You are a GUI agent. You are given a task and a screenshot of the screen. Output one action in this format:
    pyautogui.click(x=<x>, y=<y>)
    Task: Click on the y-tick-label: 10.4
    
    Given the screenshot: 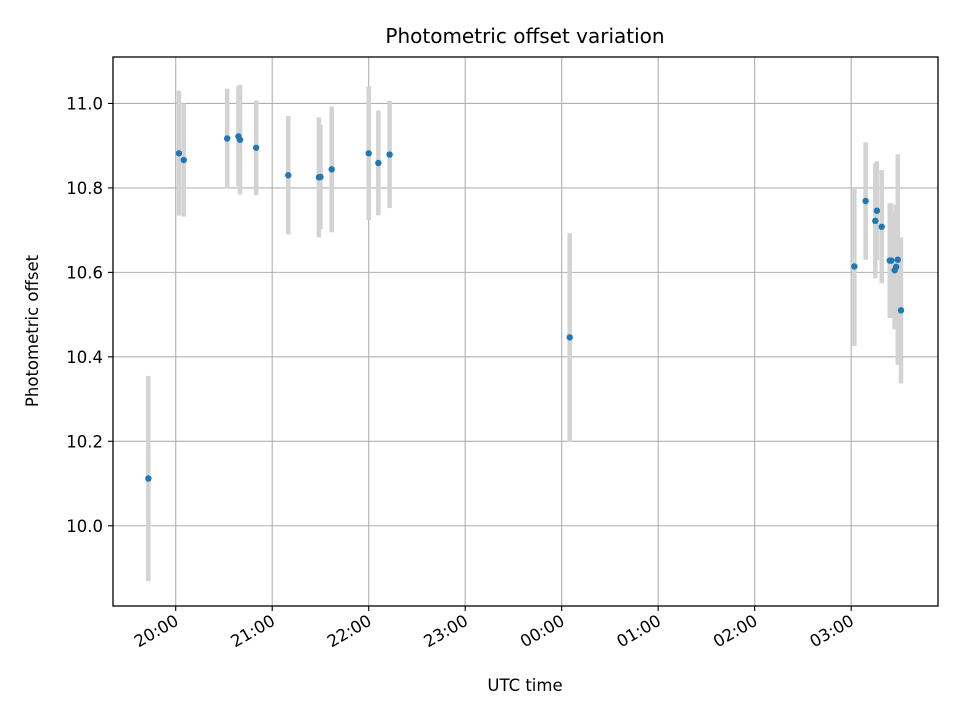 What is the action you would take?
    pyautogui.click(x=84, y=357)
    